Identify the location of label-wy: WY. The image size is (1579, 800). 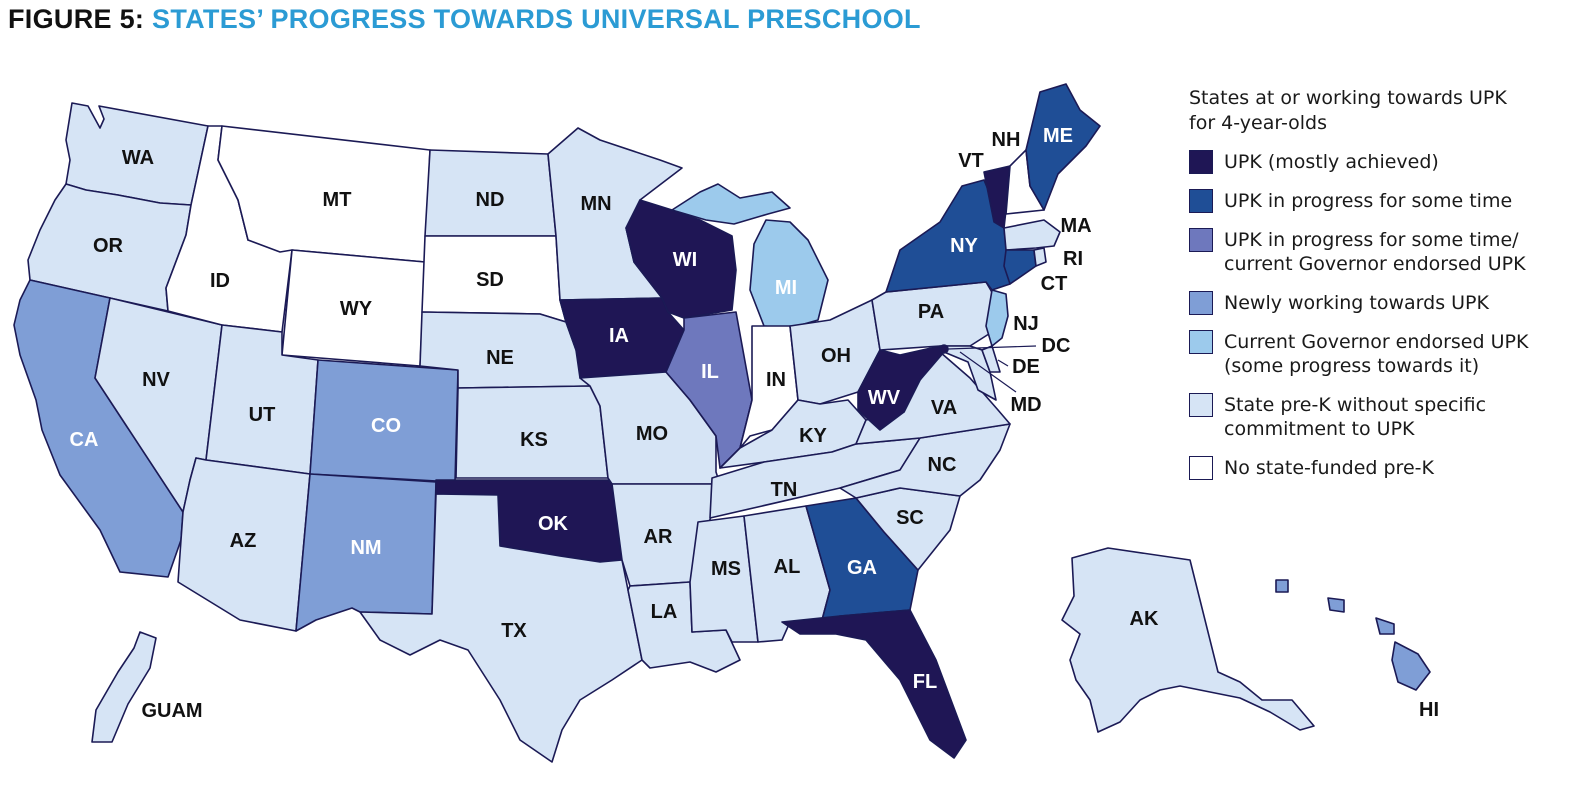
(356, 309).